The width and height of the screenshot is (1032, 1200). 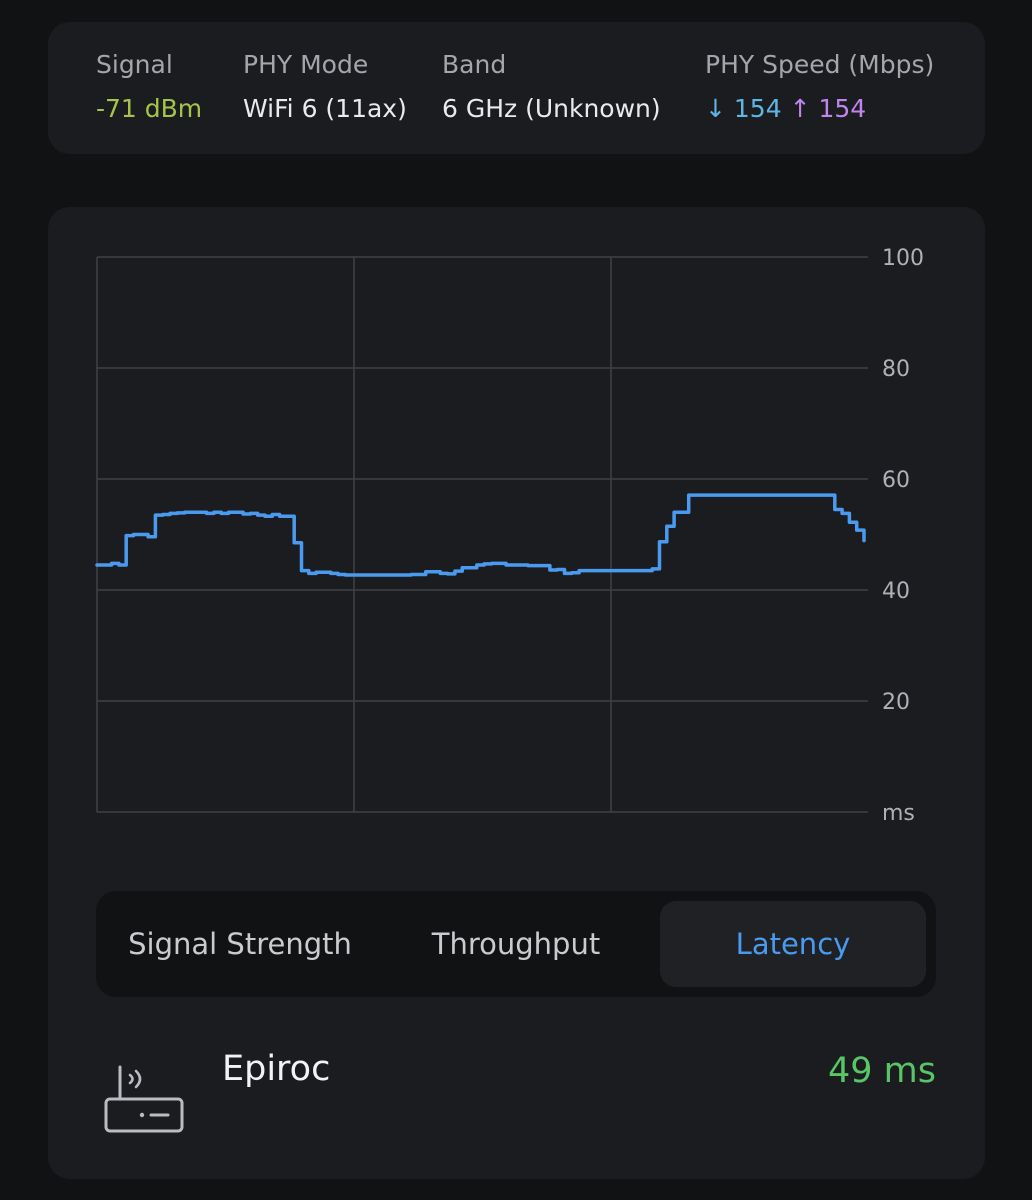 I want to click on chart-tabs: Signal Strength Throughput Latency, so click(x=516, y=944).